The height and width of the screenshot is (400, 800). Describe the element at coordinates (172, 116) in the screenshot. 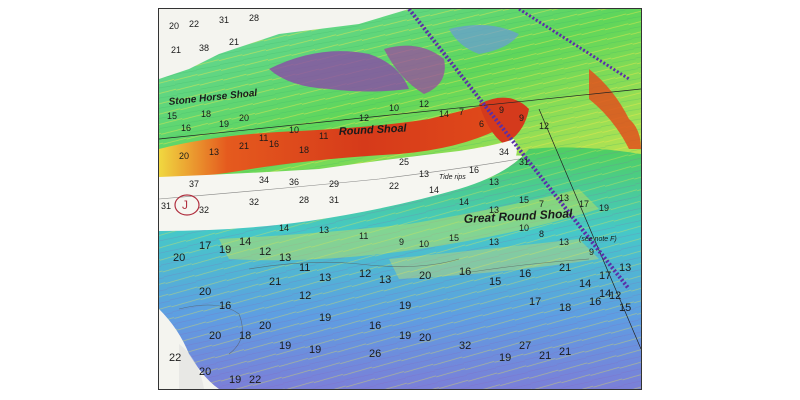

I see `sounding-7: 15` at that location.